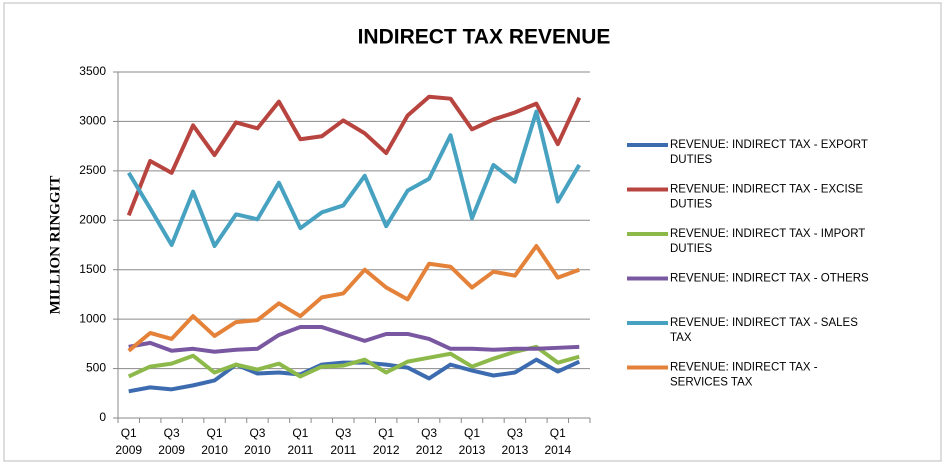 The height and width of the screenshot is (464, 946). What do you see at coordinates (766, 197) in the screenshot?
I see `legend-label: REVENUE: INDIRECT TAX - EXCISE DUTIES` at bounding box center [766, 197].